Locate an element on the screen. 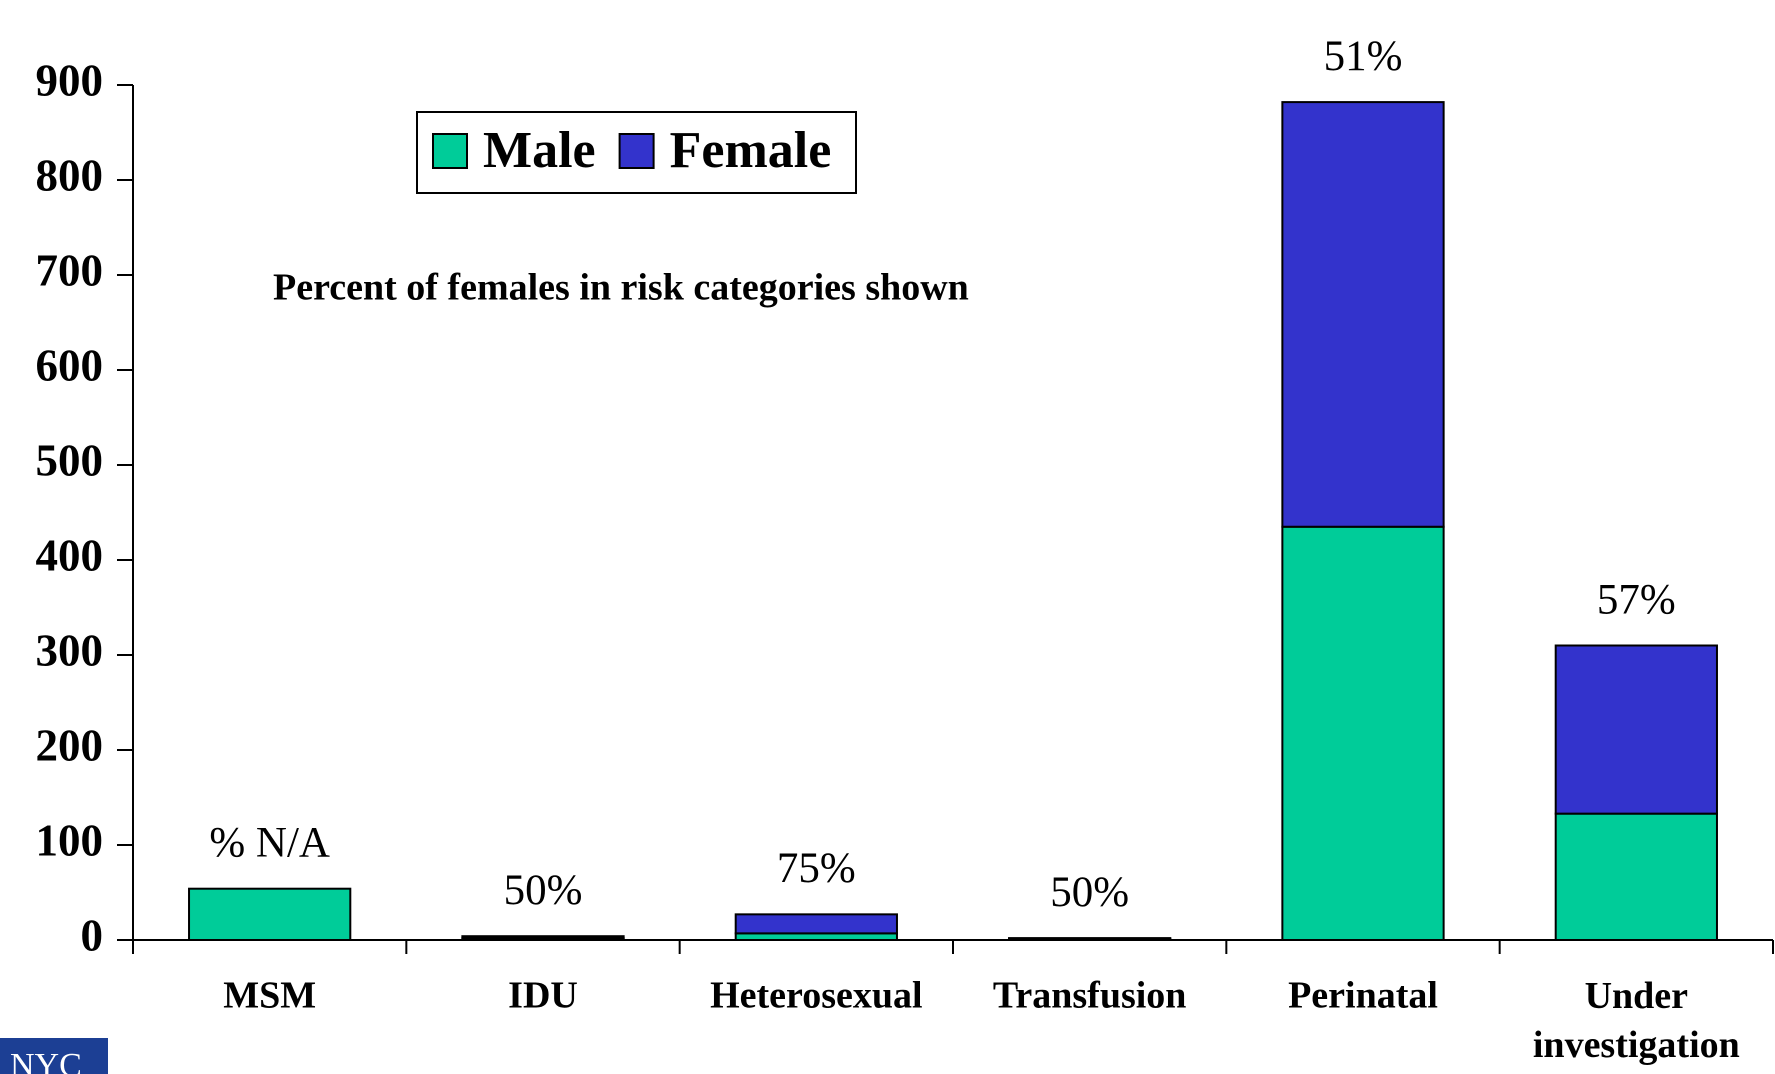 The width and height of the screenshot is (1775, 1074). x-tick-label: Perinatal is located at coordinates (1363, 996).